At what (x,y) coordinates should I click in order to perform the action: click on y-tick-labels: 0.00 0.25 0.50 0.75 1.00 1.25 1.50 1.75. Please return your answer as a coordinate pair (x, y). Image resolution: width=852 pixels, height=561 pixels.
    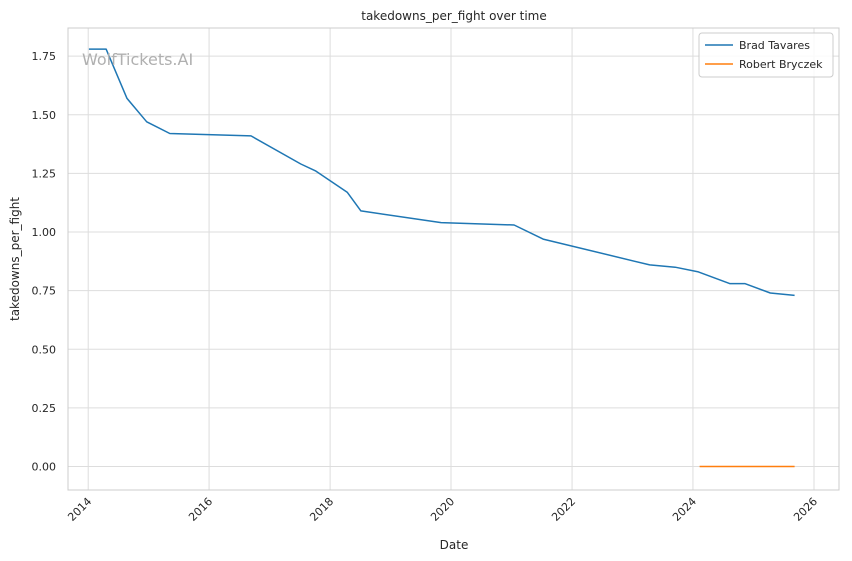
    Looking at the image, I should click on (44, 261).